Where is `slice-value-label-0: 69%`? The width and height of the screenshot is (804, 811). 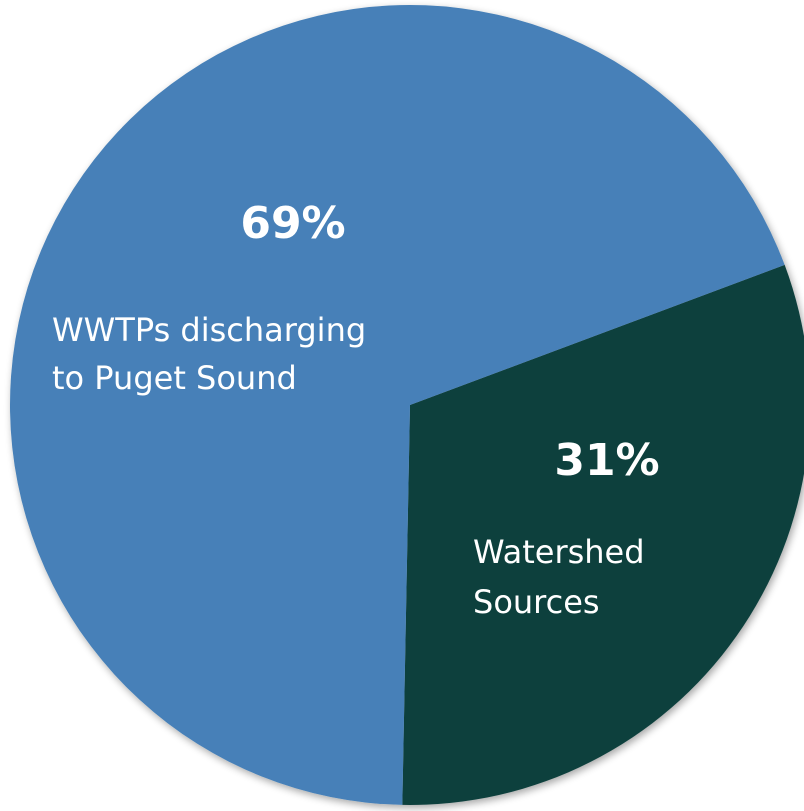
slice-value-label-0: 69% is located at coordinates (292, 223).